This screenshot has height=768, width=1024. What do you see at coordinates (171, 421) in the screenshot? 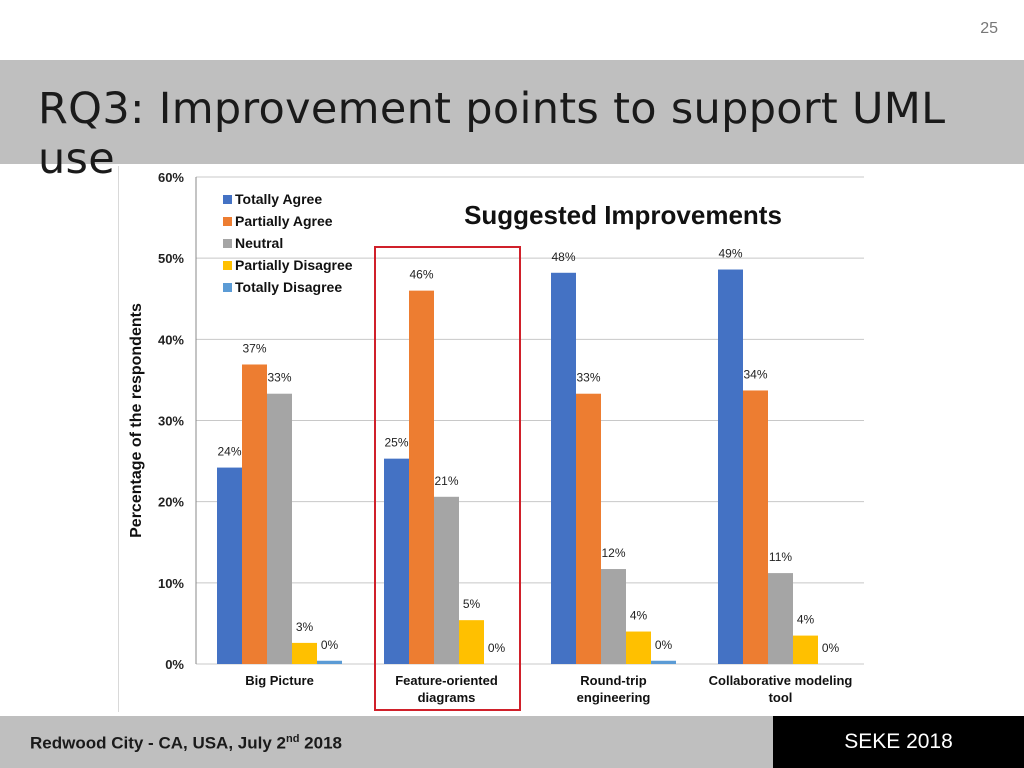
I see `y-tick-label: 30%` at bounding box center [171, 421].